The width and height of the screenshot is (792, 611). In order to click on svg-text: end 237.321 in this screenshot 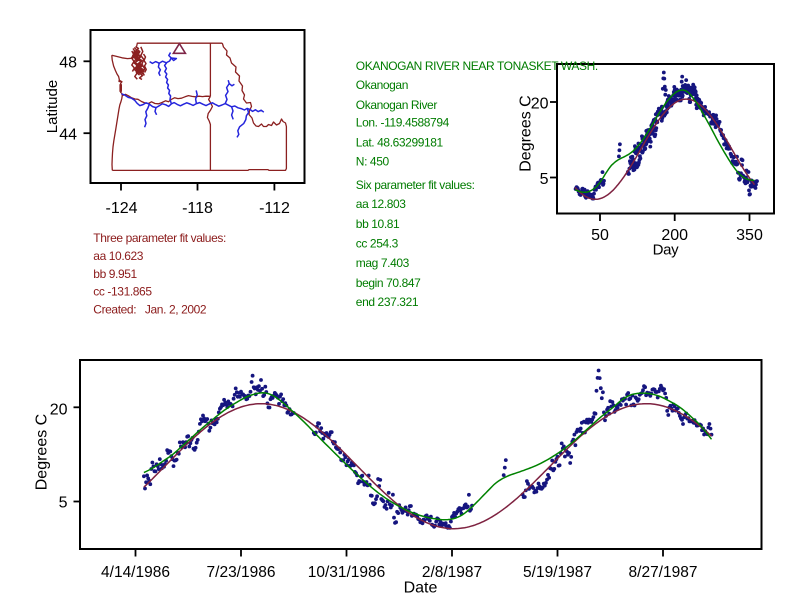, I will do `click(387, 302)`.